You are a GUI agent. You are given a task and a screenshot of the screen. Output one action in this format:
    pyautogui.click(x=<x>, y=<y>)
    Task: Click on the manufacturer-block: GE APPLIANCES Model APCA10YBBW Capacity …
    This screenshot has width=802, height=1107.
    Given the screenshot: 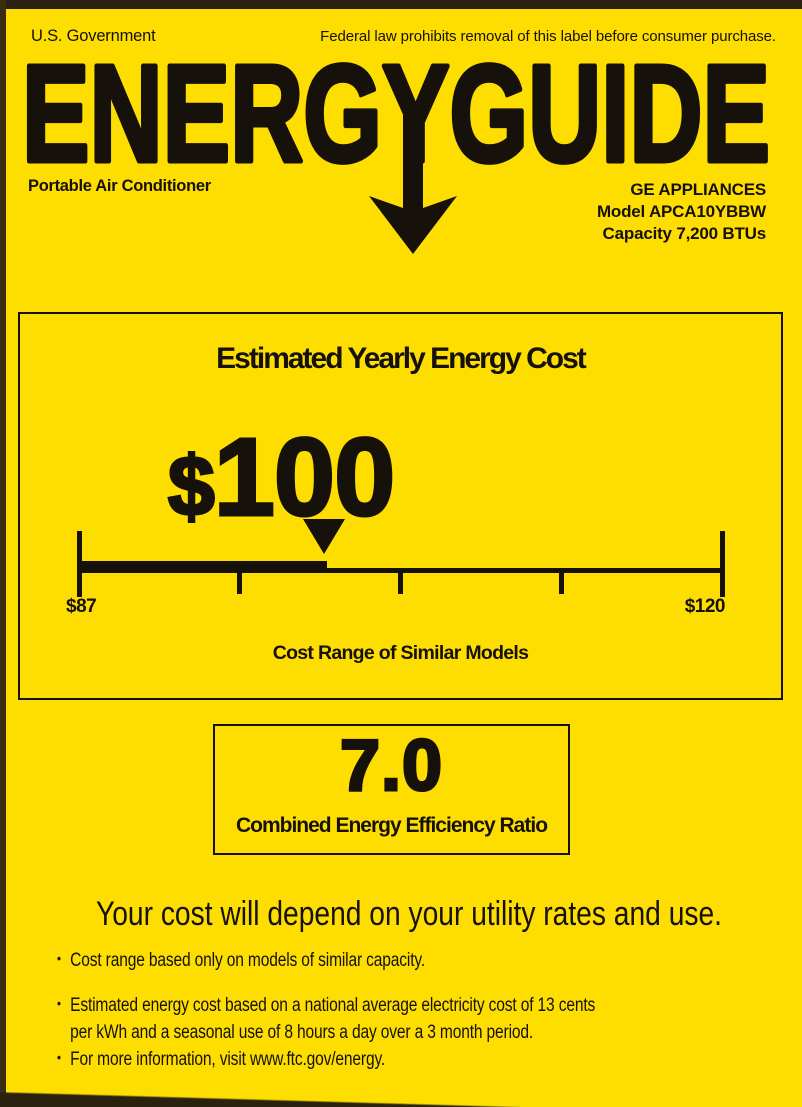 What is the action you would take?
    pyautogui.click(x=681, y=212)
    